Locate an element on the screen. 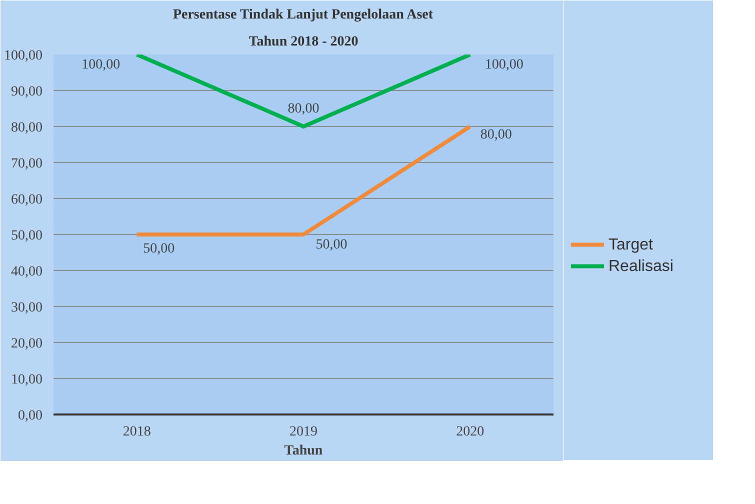 The width and height of the screenshot is (755, 504). y-tick-label: 50,00 is located at coordinates (26, 236).